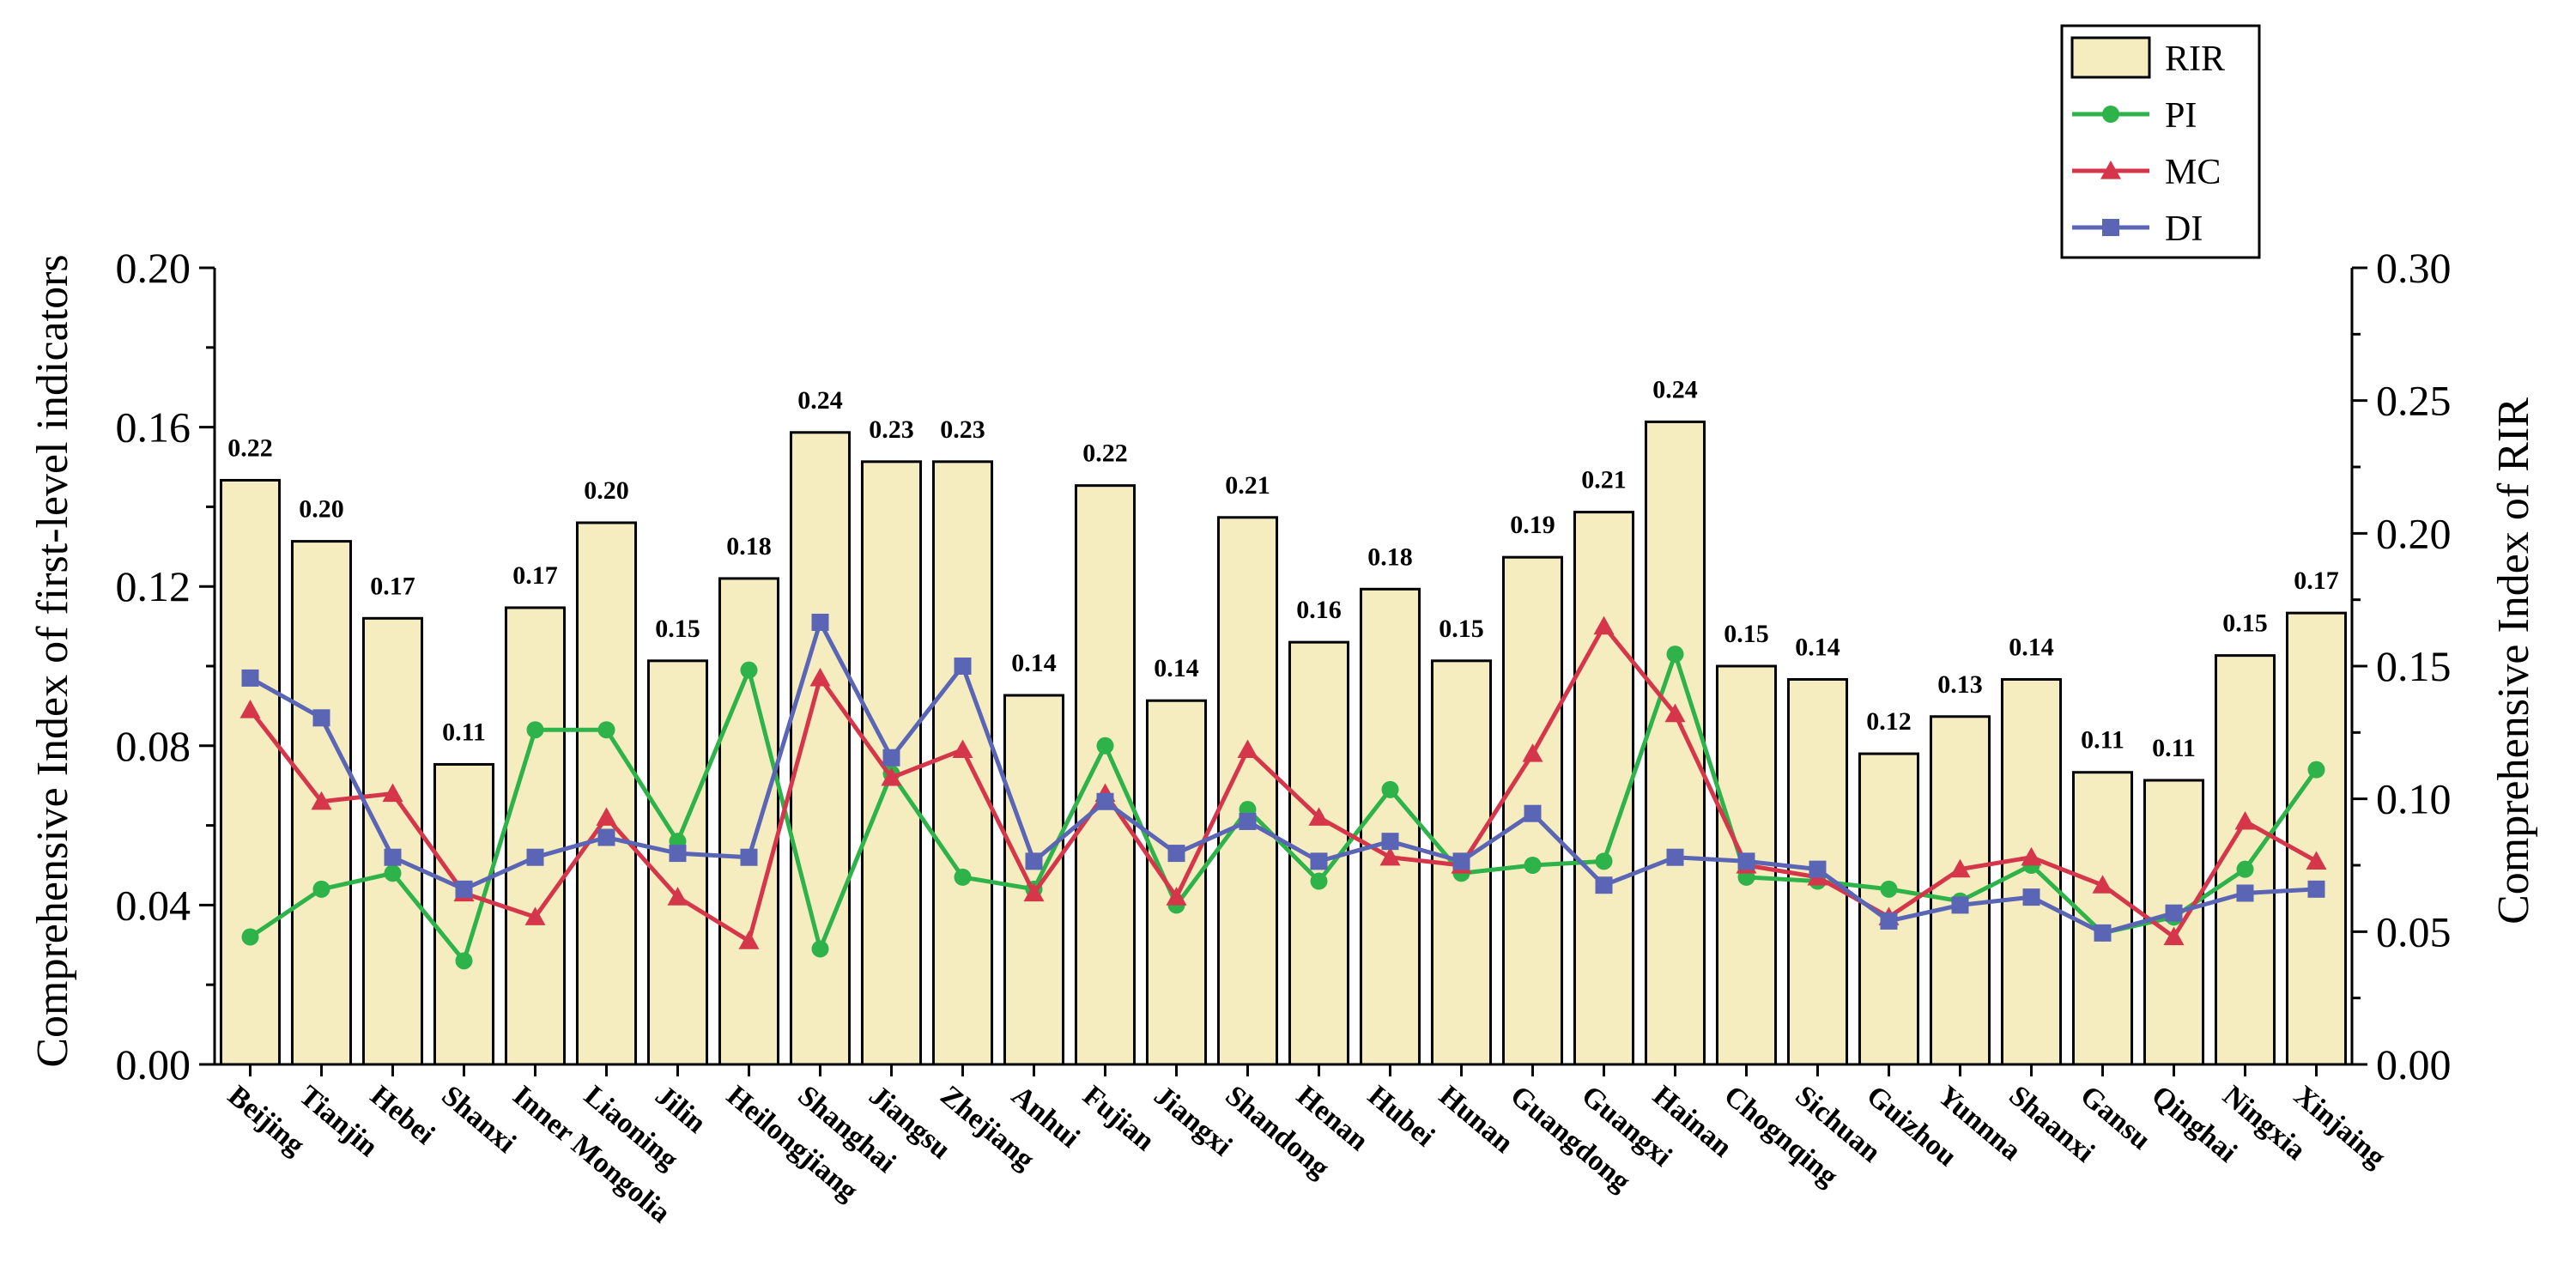 Image resolution: width=2576 pixels, height=1279 pixels. I want to click on right-tick-label: 0.05, so click(2414, 931).